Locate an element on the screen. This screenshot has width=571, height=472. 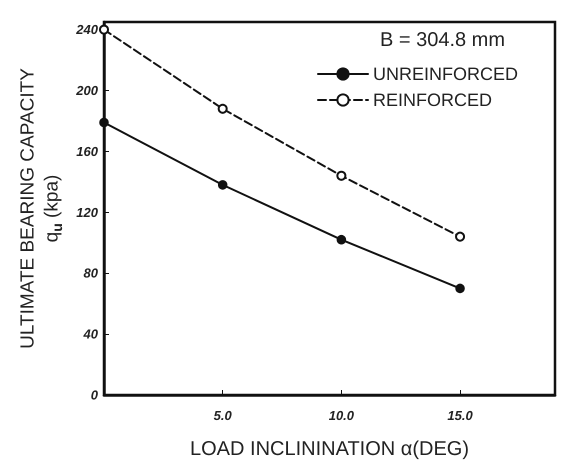
legend-title: B = 304.8 mm is located at coordinates (443, 40).